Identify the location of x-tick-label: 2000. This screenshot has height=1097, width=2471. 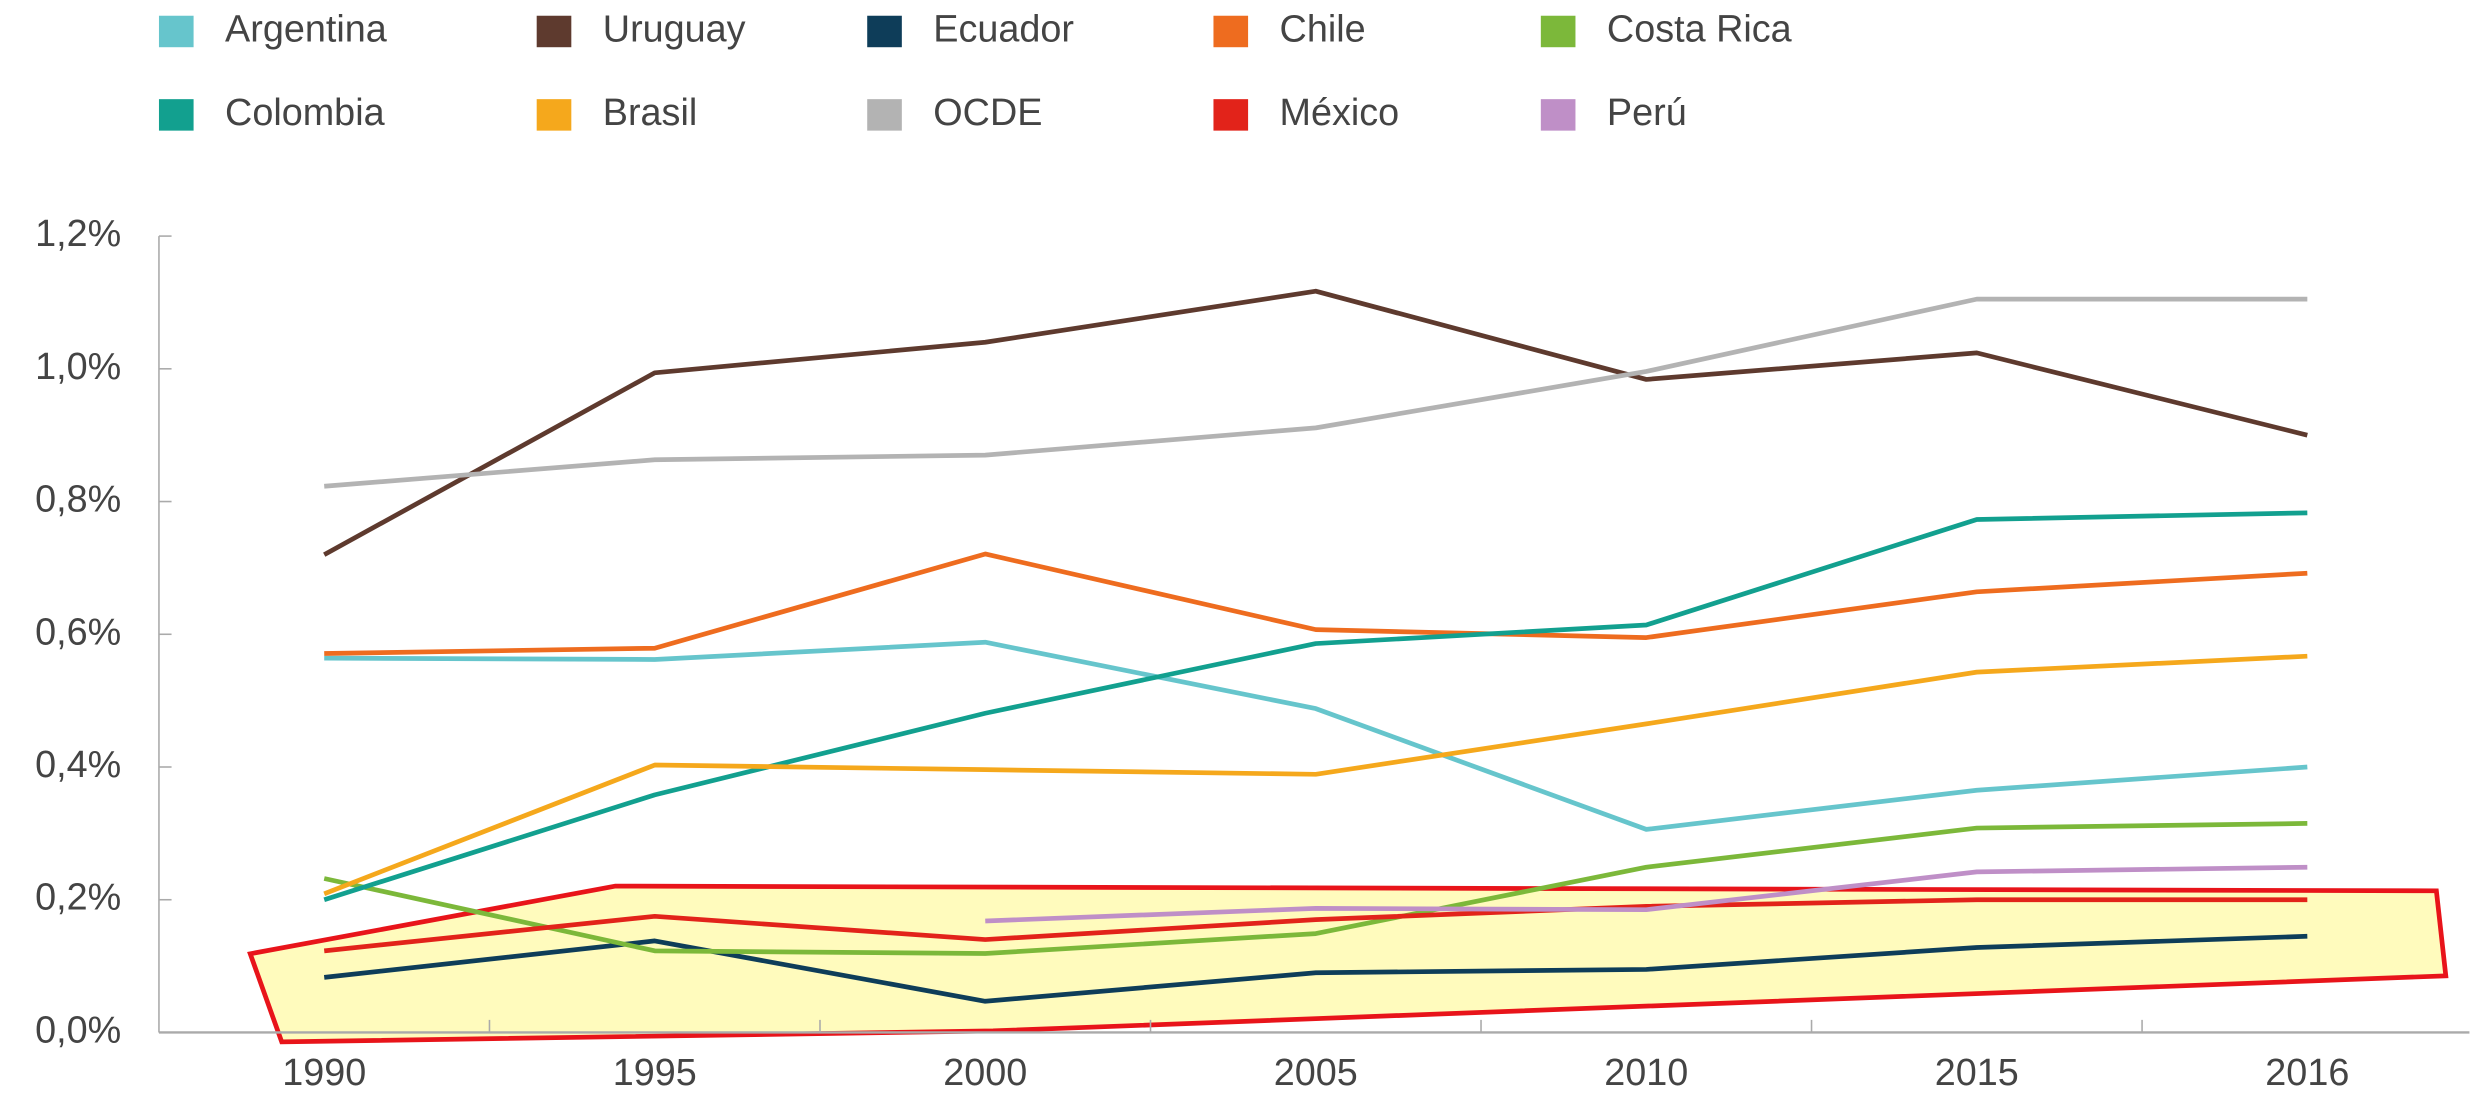
(985, 1073).